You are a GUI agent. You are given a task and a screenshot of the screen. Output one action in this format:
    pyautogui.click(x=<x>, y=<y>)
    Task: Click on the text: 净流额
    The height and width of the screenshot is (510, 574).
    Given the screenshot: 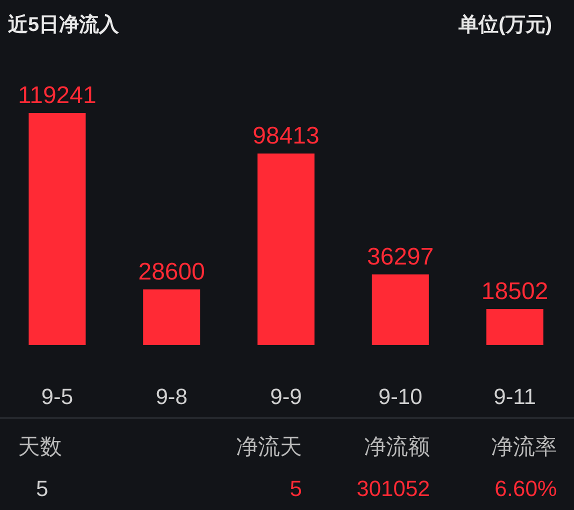 What is the action you would take?
    pyautogui.click(x=397, y=446)
    